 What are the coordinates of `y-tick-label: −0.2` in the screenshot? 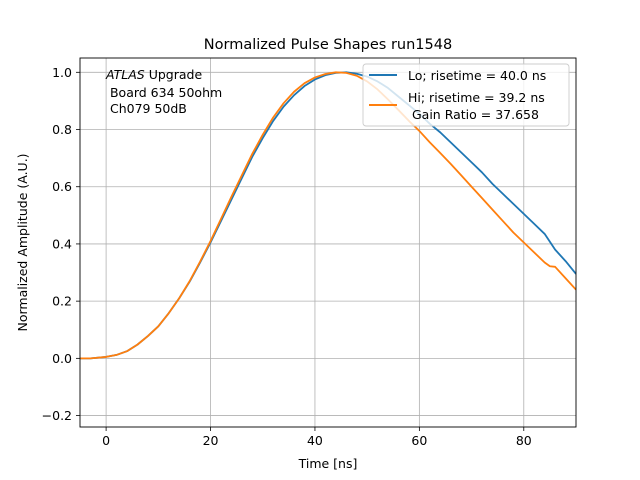 It's located at (57, 415).